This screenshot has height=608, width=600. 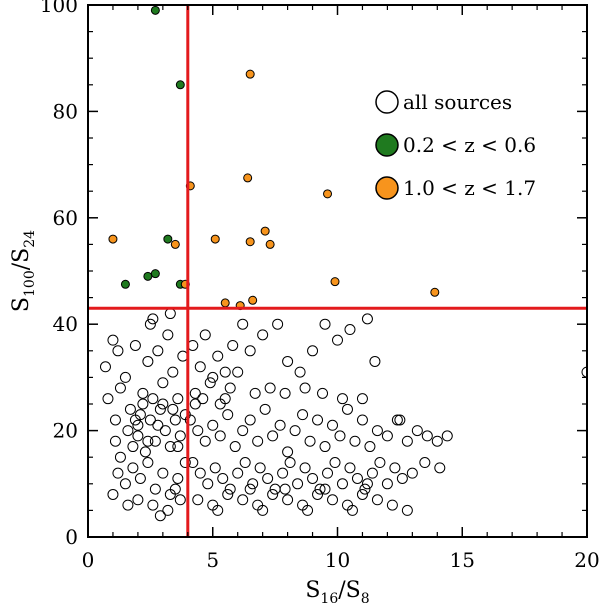 What do you see at coordinates (457, 102) in the screenshot?
I see `legend-label: all sources` at bounding box center [457, 102].